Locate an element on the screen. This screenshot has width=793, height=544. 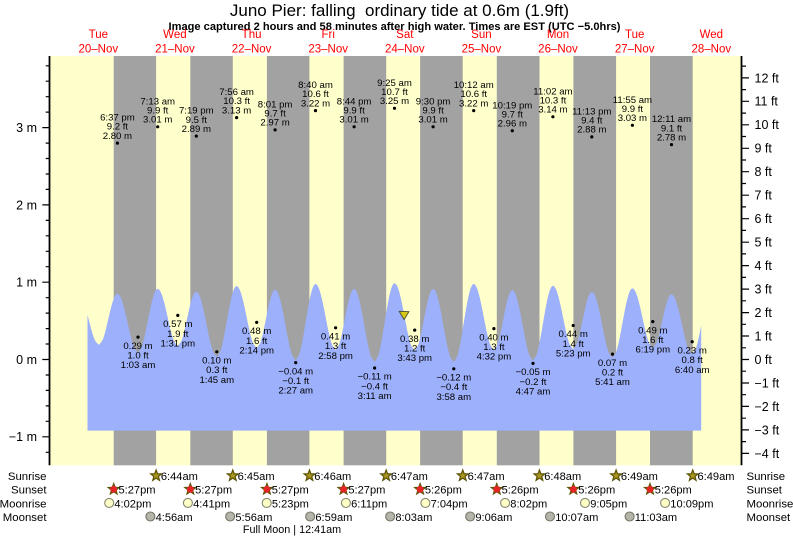
svg-text: 3:11 am is located at coordinates (375, 396).